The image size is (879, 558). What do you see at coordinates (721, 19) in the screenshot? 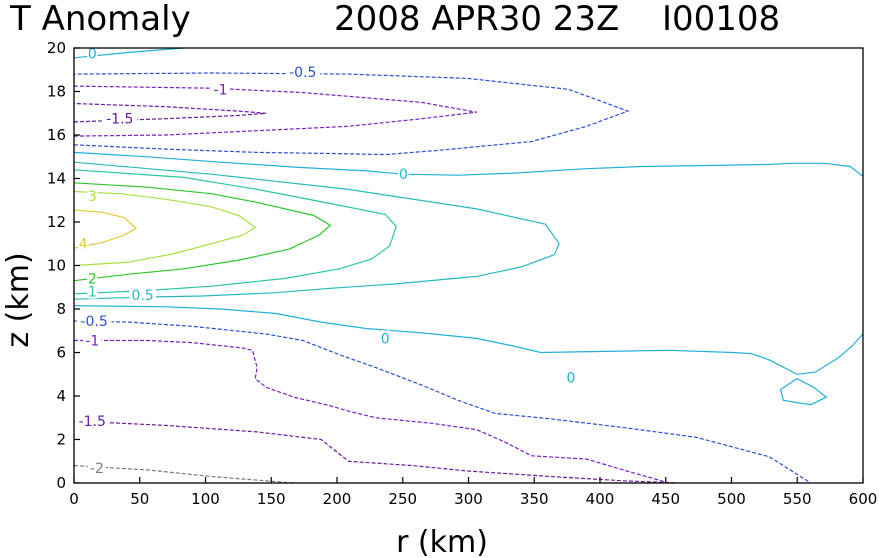
I see `chart-run-id: I00108` at bounding box center [721, 19].